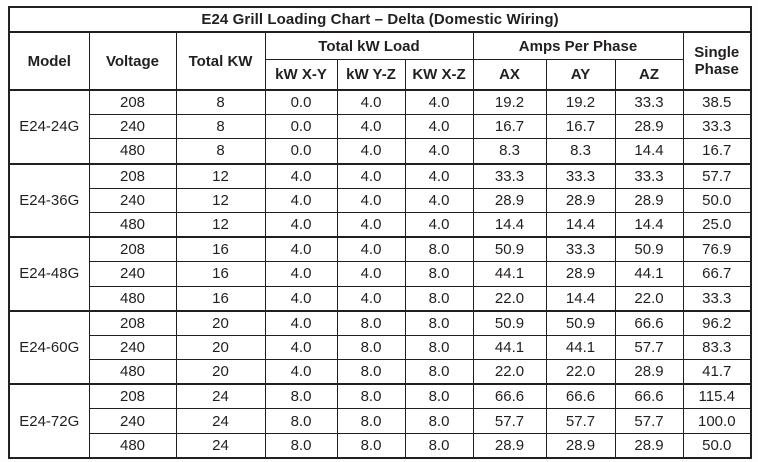 This screenshot has width=758, height=462. Describe the element at coordinates (380, 151) in the screenshot. I see `table-row: 480 8 0.0 4.0 4.0 8.3 8.3 14.4 16.7` at that location.